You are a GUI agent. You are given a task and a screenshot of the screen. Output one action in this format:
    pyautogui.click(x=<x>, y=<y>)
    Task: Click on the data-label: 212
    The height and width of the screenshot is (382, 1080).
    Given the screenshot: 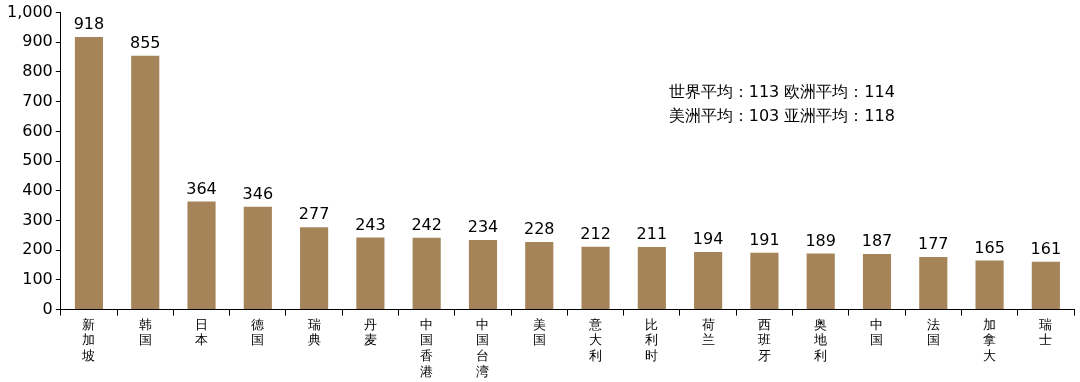 What is the action you would take?
    pyautogui.click(x=595, y=233)
    